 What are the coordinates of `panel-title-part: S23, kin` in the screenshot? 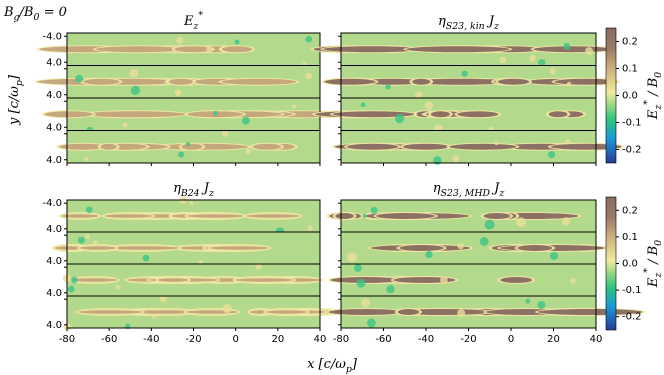 It's located at (465, 26).